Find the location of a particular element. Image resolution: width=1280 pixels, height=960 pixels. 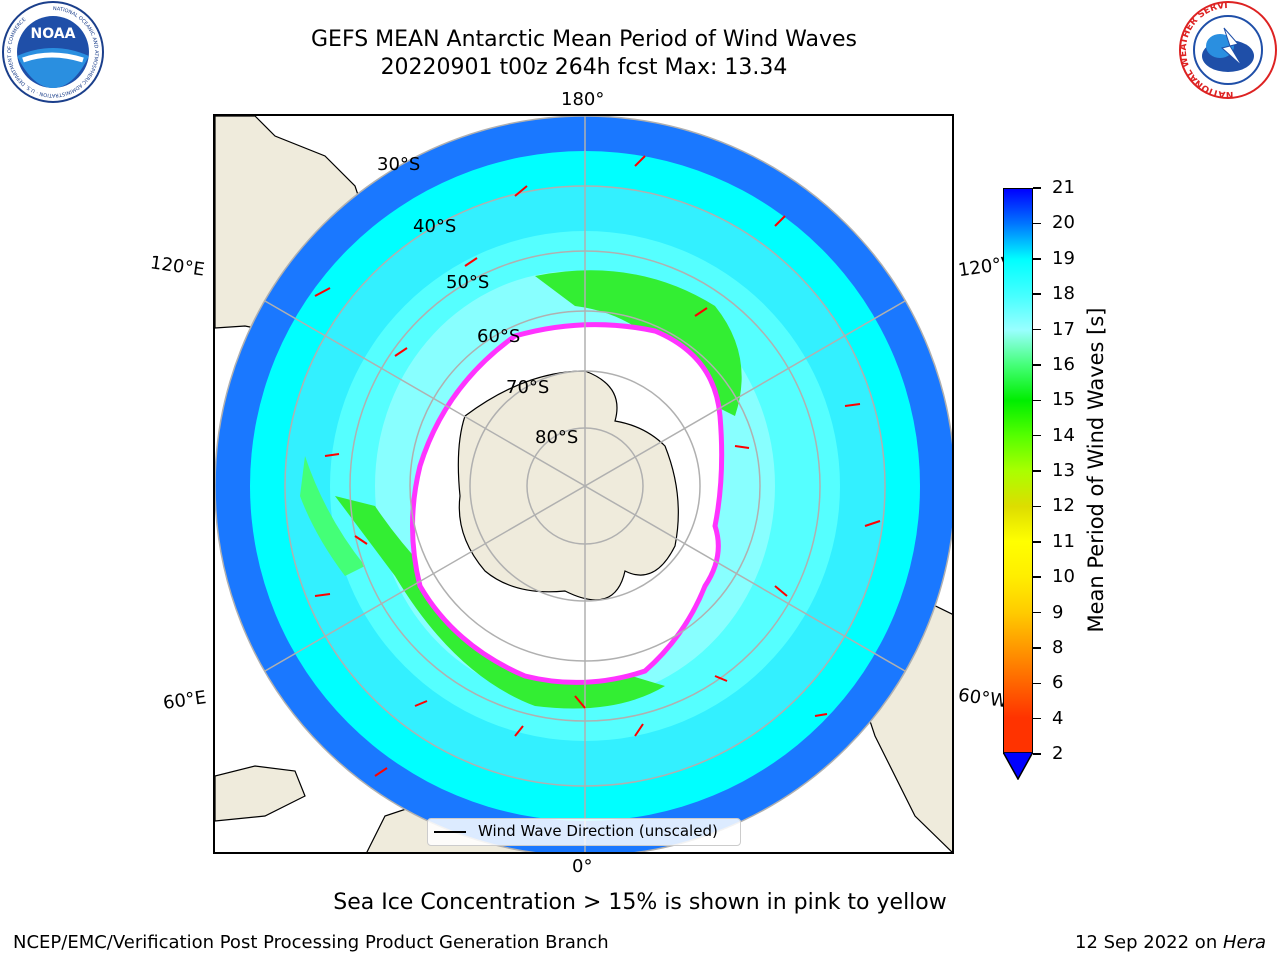

noaa-logo-text: NOAA is located at coordinates (53, 34).